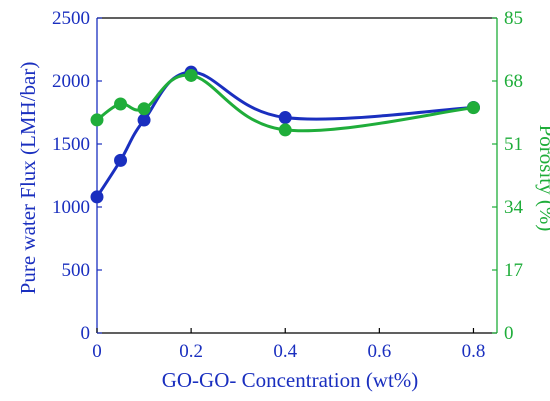 The image size is (550, 401). Describe the element at coordinates (379, 351) in the screenshot. I see `x-tick-label: 0.6` at that location.